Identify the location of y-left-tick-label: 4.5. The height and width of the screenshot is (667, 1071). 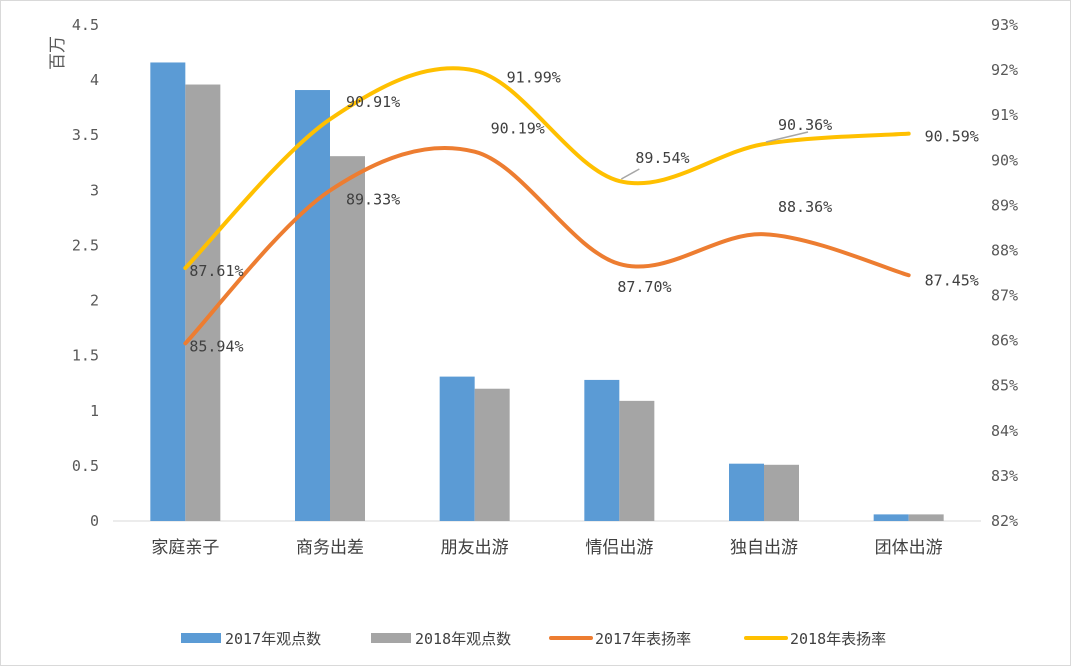
(85, 25).